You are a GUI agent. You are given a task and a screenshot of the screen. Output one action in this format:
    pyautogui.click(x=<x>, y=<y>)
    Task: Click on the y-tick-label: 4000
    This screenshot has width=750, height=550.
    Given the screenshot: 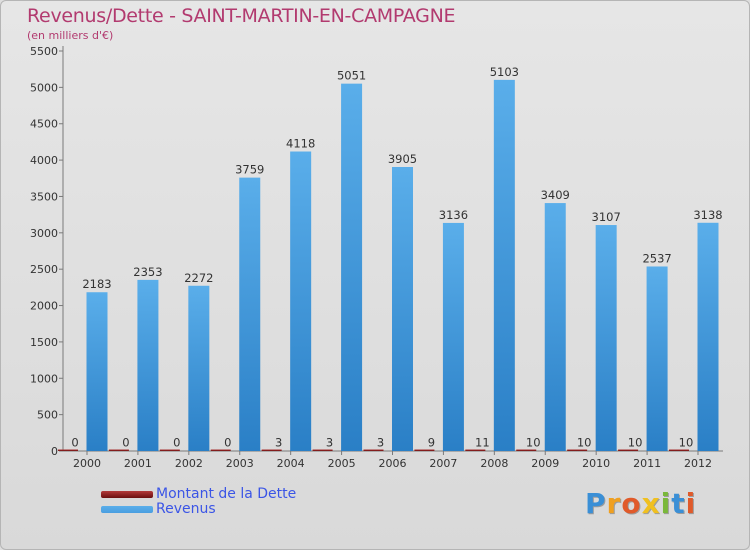 What is the action you would take?
    pyautogui.click(x=44, y=160)
    